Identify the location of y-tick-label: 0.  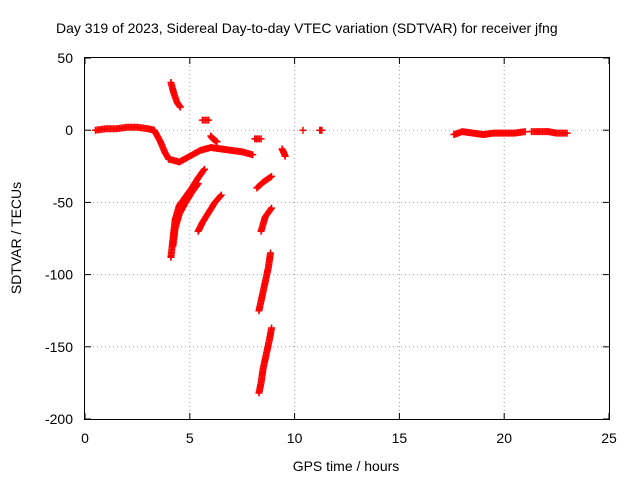
(69, 130).